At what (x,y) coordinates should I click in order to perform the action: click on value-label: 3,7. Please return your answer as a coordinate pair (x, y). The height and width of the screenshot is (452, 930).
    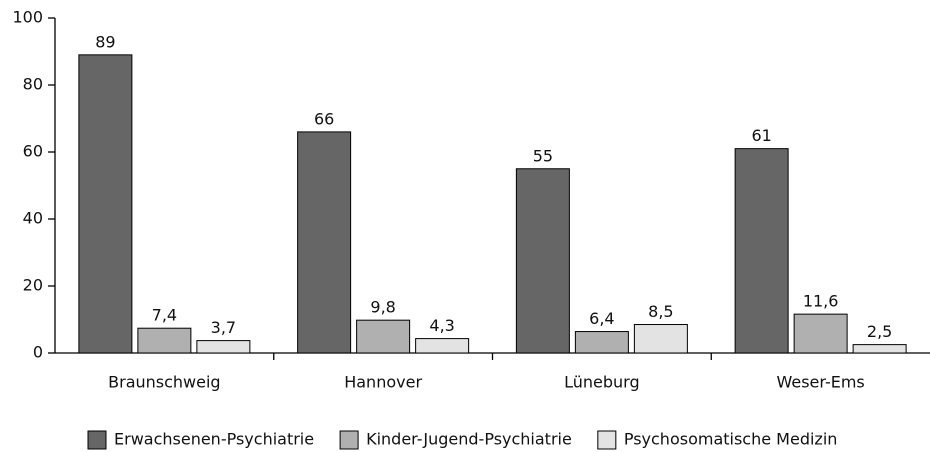
    Looking at the image, I should click on (223, 327).